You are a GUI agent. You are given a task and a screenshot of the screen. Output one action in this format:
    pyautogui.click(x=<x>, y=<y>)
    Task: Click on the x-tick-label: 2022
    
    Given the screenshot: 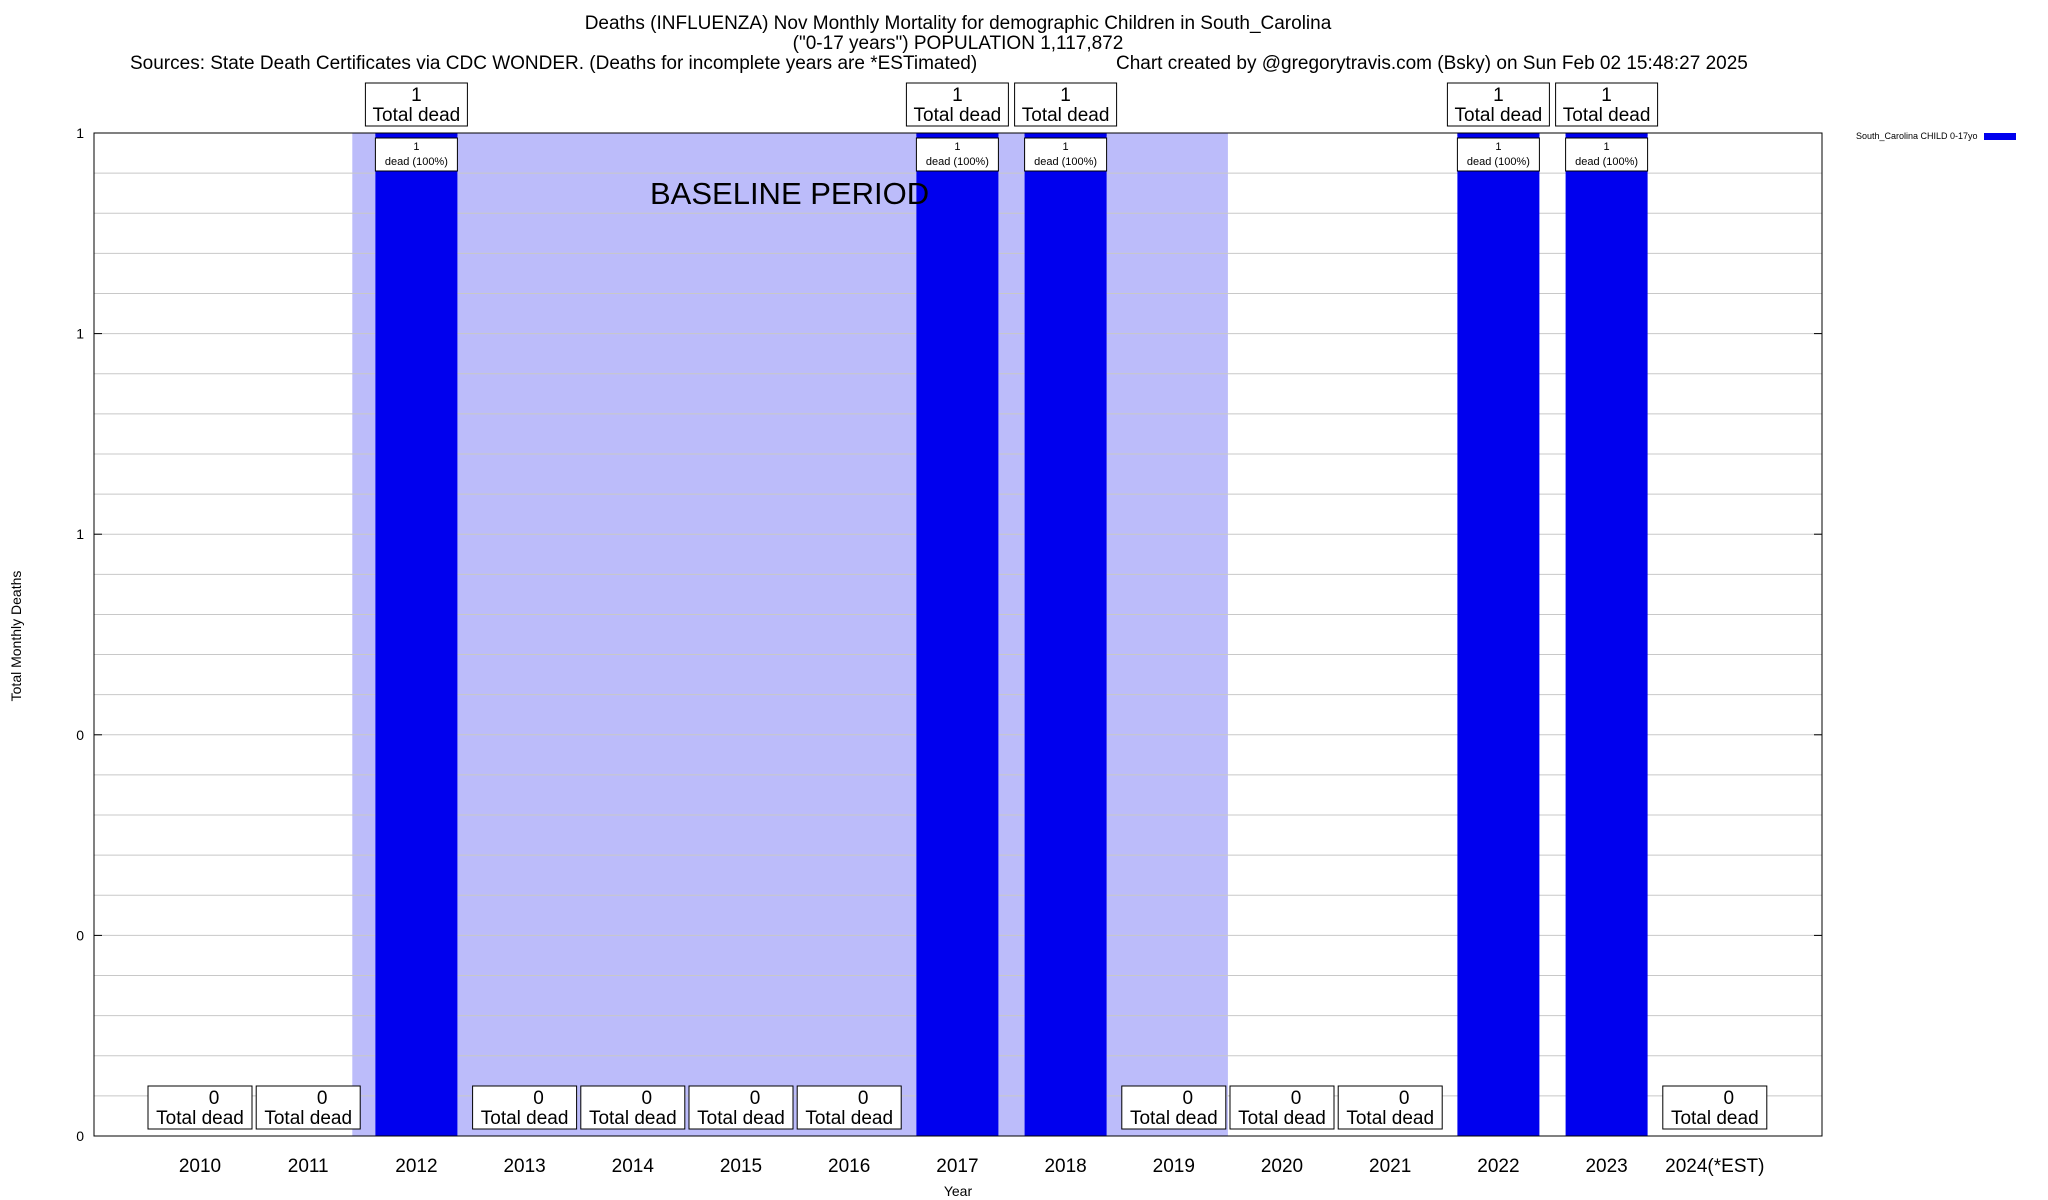 What is the action you would take?
    pyautogui.click(x=1498, y=1166)
    